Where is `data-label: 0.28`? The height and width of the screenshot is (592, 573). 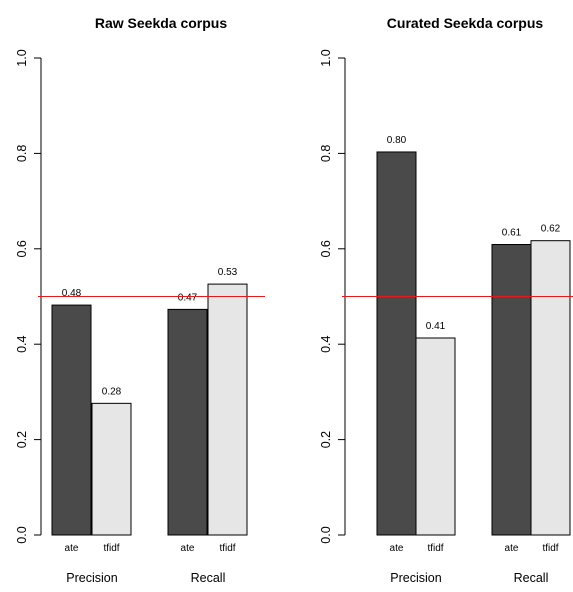
data-label: 0.28 is located at coordinates (112, 391).